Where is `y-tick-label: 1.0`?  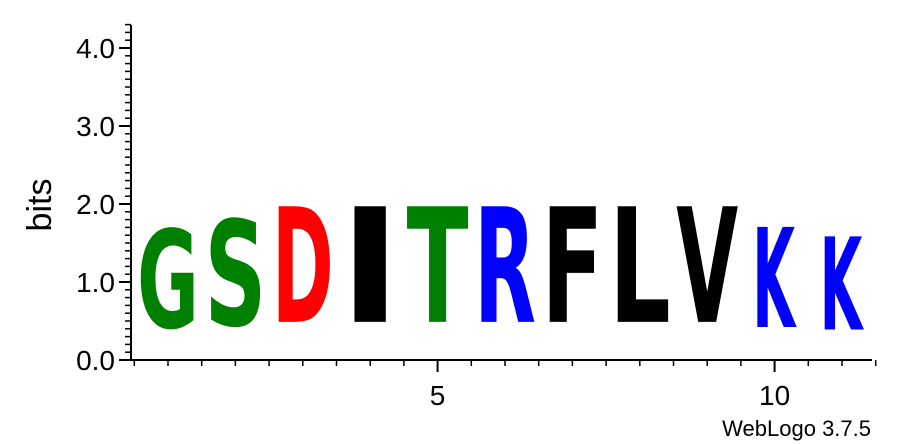
y-tick-label: 1.0 is located at coordinates (95, 282).